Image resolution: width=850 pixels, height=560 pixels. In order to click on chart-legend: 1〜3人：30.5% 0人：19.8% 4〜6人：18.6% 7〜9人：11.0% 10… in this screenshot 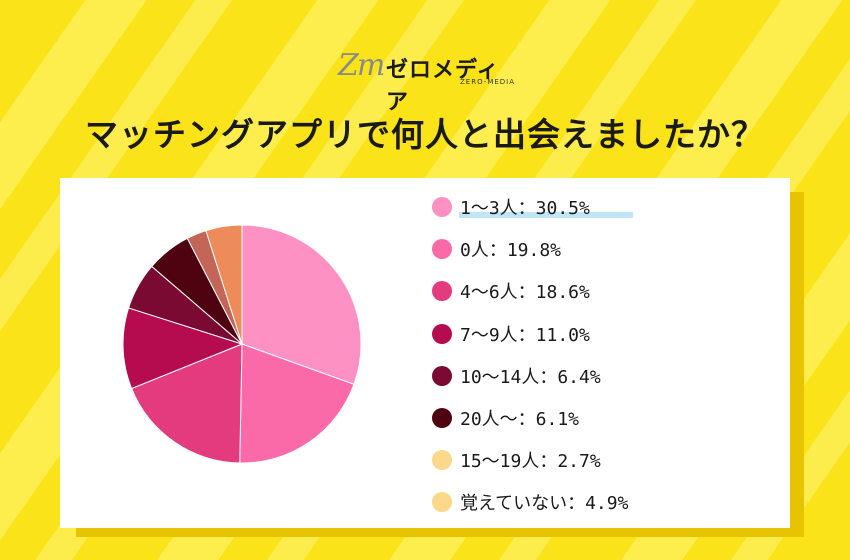, I will do `click(532, 355)`.